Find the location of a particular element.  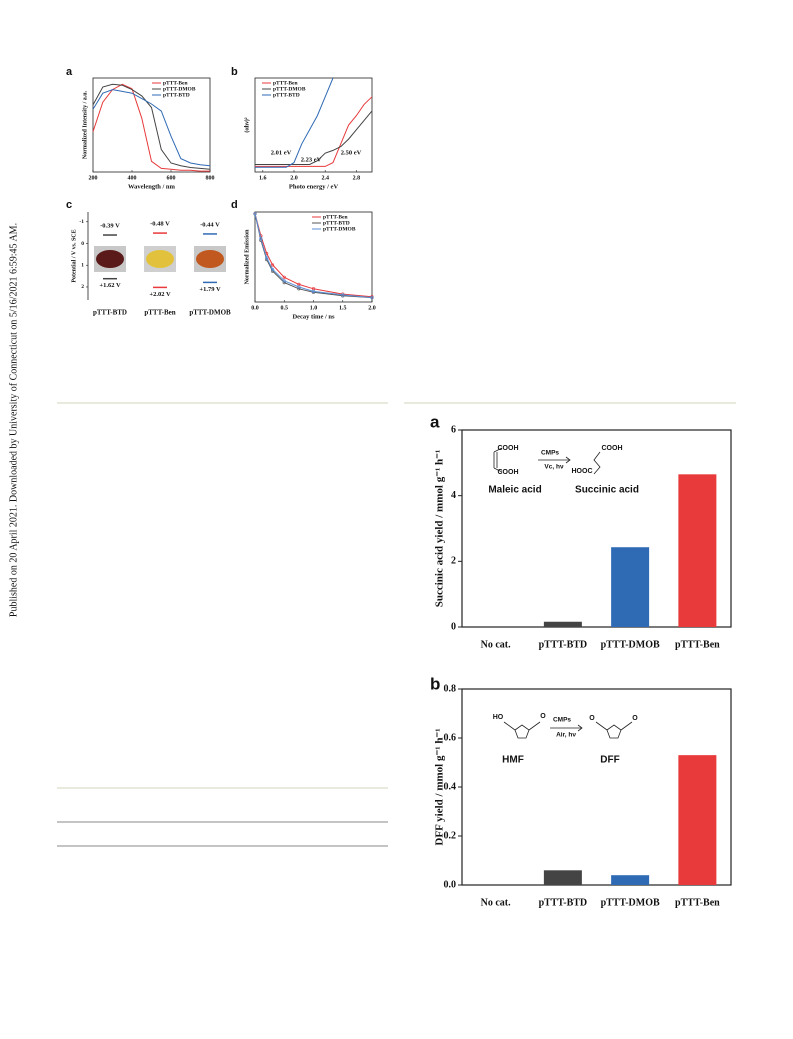

inset-label: HOOC is located at coordinates (582, 471).